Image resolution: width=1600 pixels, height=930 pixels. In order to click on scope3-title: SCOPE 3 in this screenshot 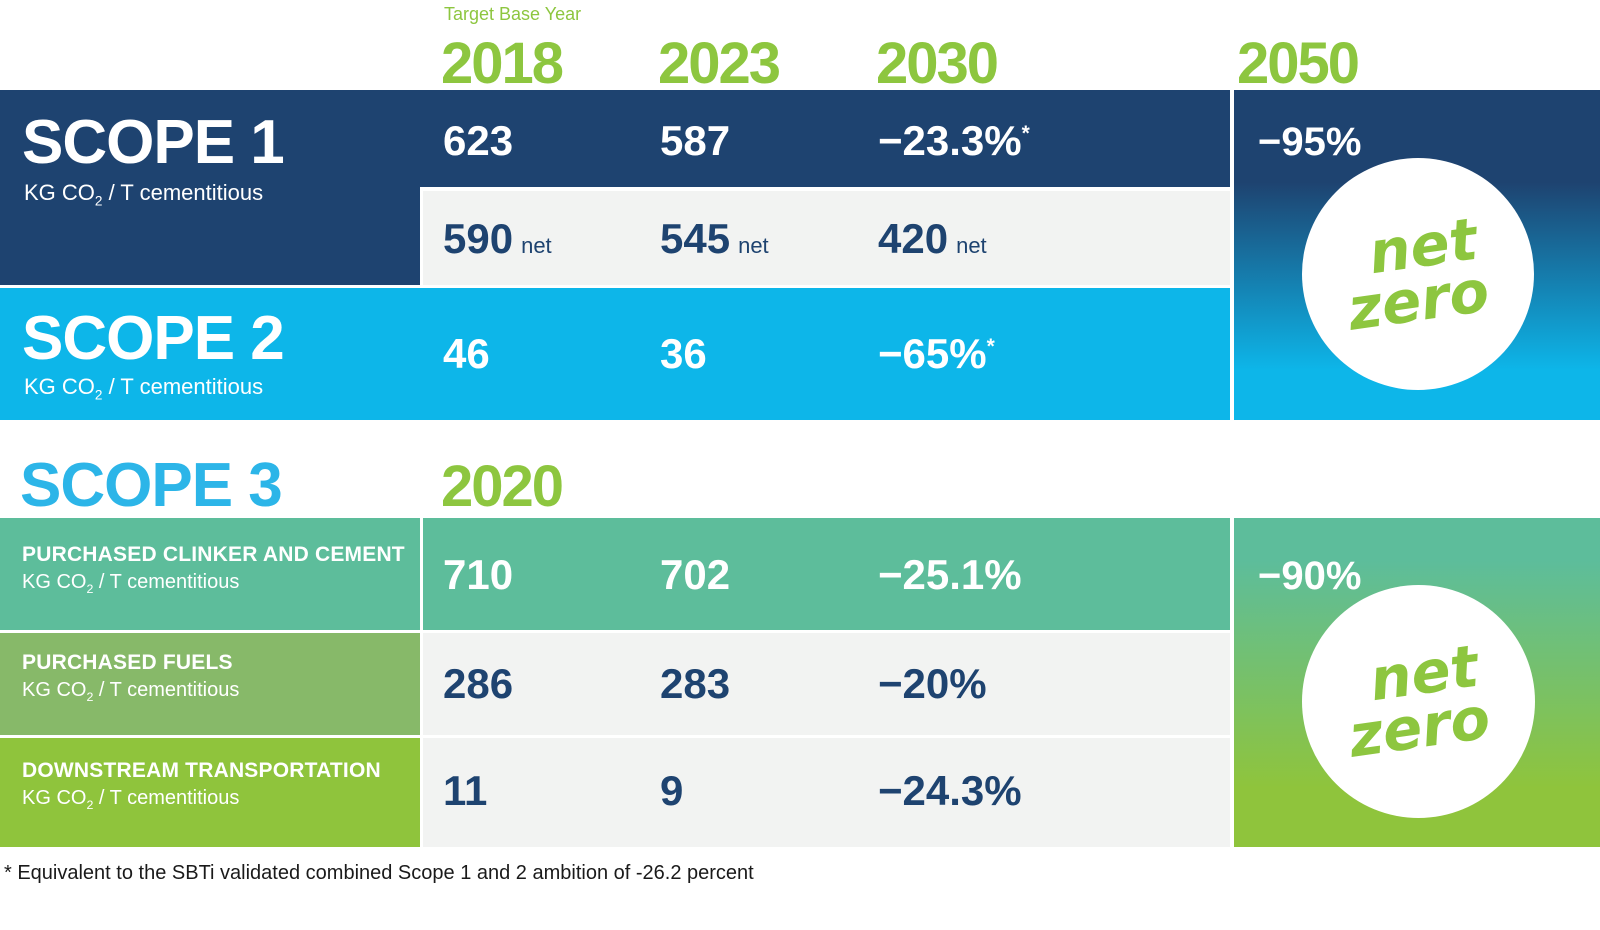, I will do `click(151, 485)`.